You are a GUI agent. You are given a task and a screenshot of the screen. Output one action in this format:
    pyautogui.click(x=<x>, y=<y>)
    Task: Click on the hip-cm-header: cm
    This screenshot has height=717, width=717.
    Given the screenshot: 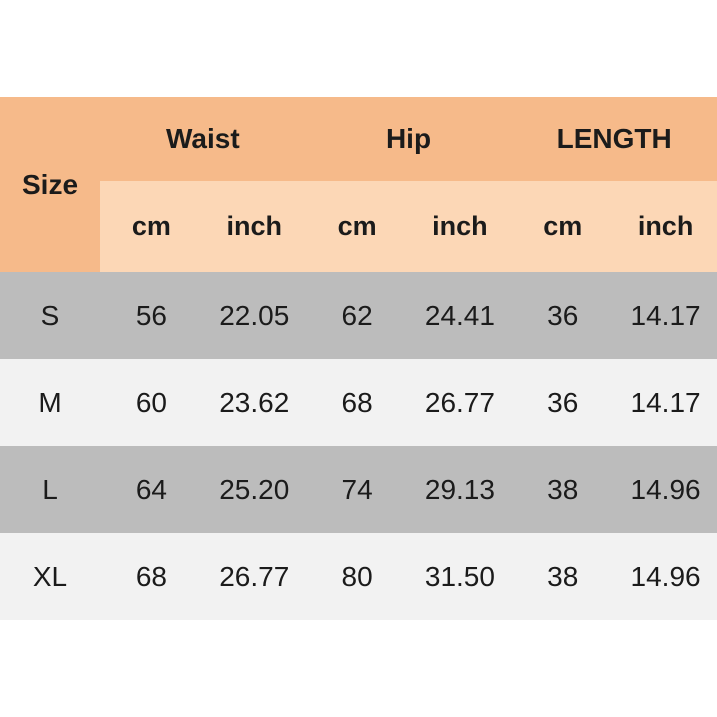 What is the action you would take?
    pyautogui.click(x=357, y=226)
    